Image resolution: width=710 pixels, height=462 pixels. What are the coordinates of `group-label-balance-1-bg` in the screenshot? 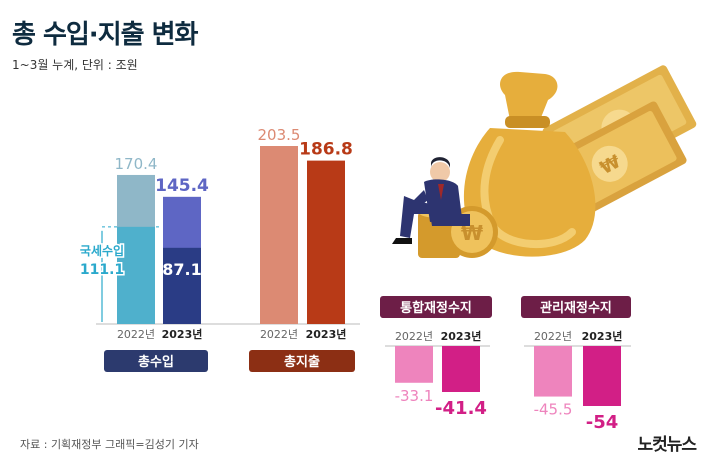 It's located at (576, 307).